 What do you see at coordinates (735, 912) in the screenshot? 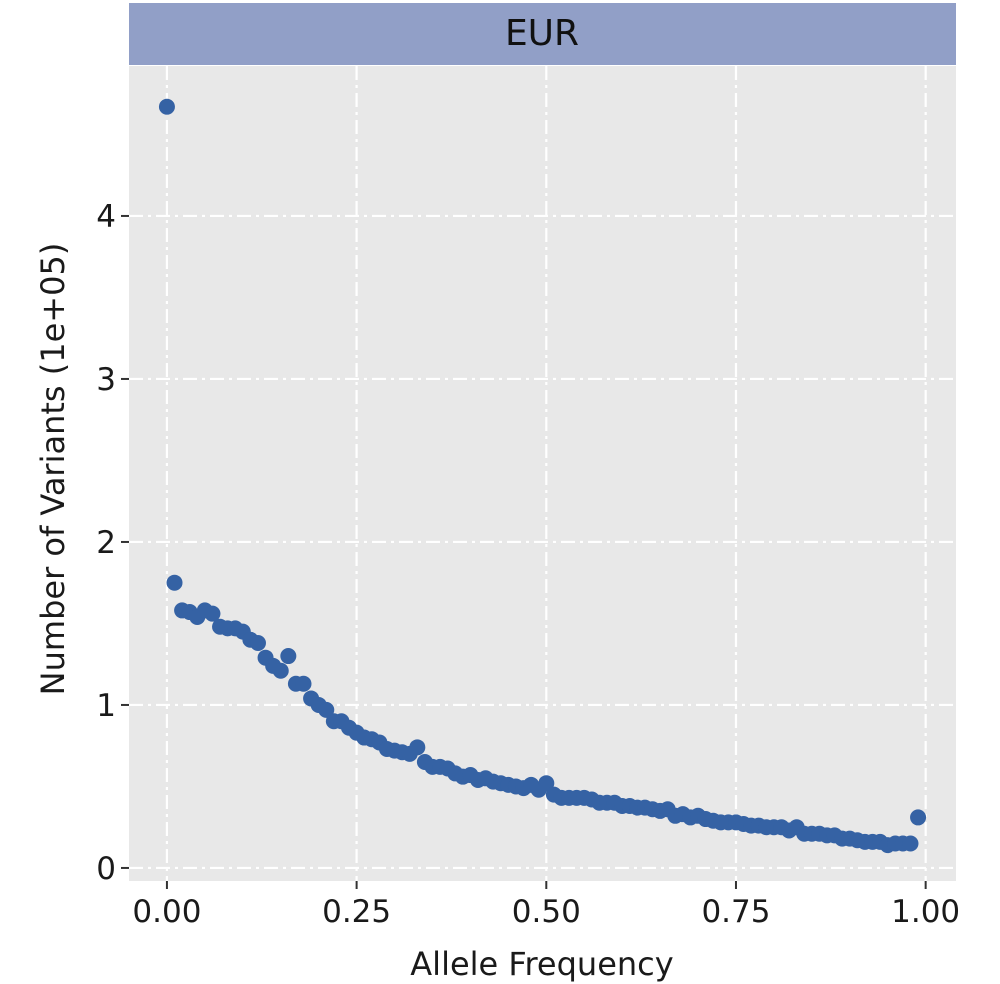
I see `x-tick-label: 0.75` at bounding box center [735, 912].